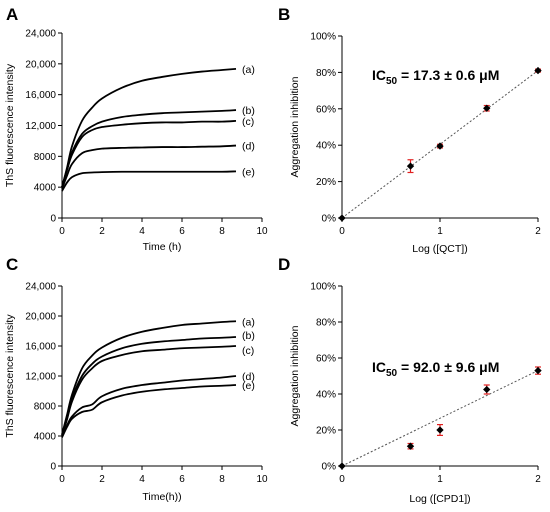 This screenshot has width=550, height=512. Describe the element at coordinates (392, 373) in the screenshot. I see `panel-d-ic50-subscript: 50` at that location.